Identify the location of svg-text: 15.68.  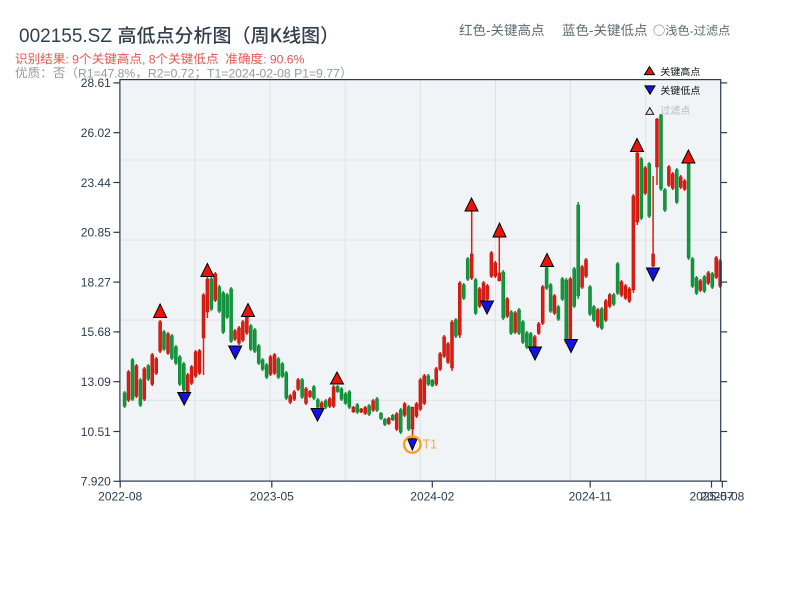
(96, 332).